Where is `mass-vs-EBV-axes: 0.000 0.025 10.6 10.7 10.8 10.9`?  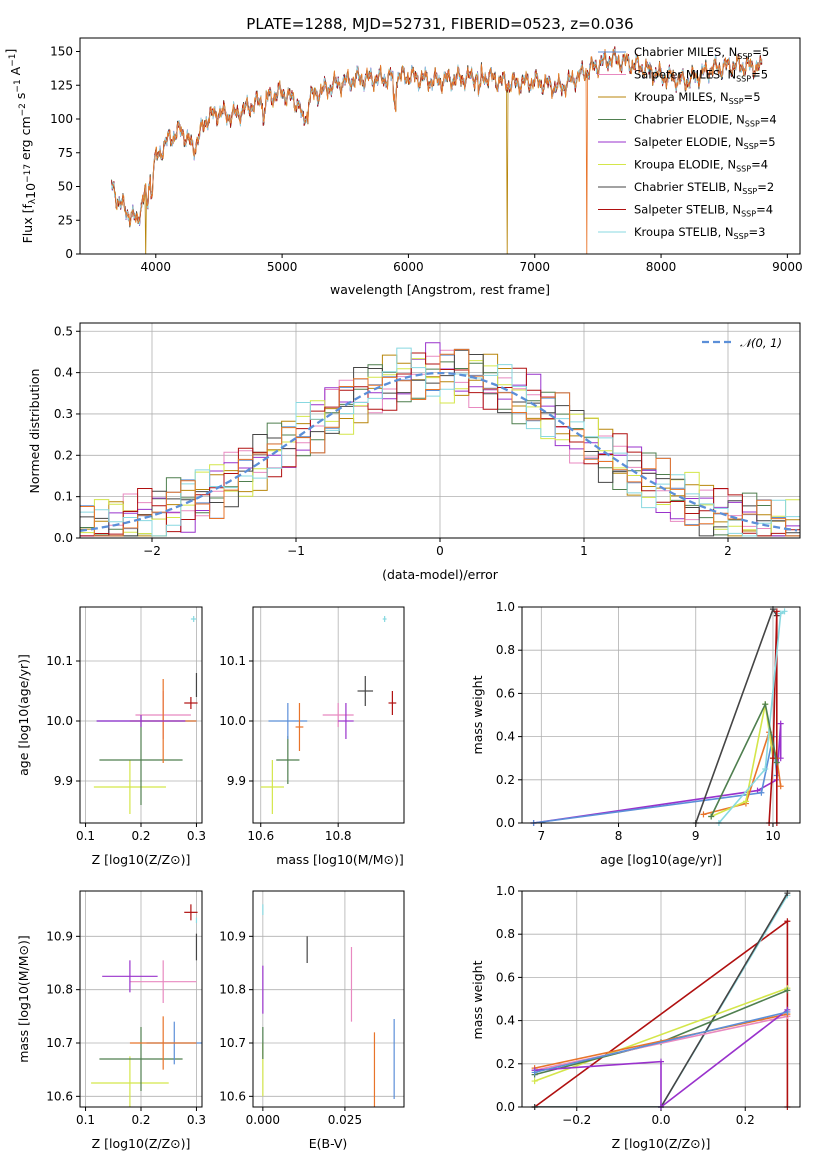 mass-vs-EBV-axes: 0.000 0.025 10.6 10.7 10.8 10.9 is located at coordinates (311, 1009).